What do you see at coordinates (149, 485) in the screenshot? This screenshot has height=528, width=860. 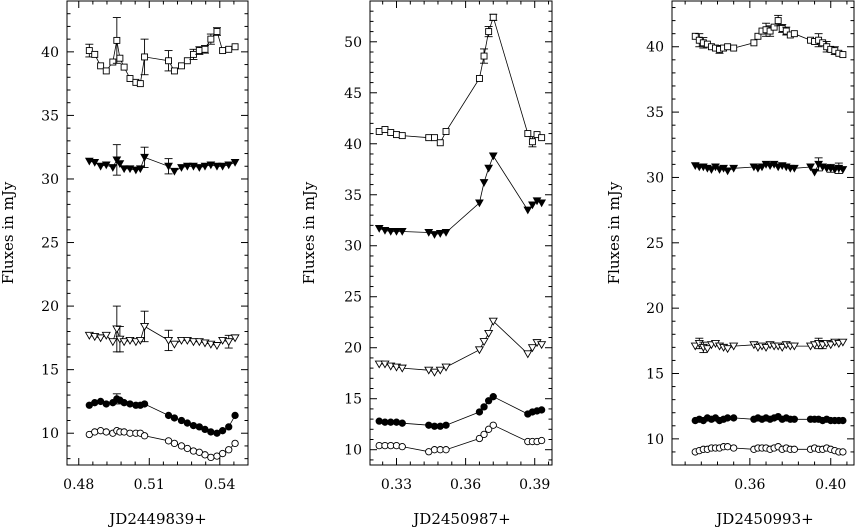 I see `x-tick-label: 0.51` at bounding box center [149, 485].